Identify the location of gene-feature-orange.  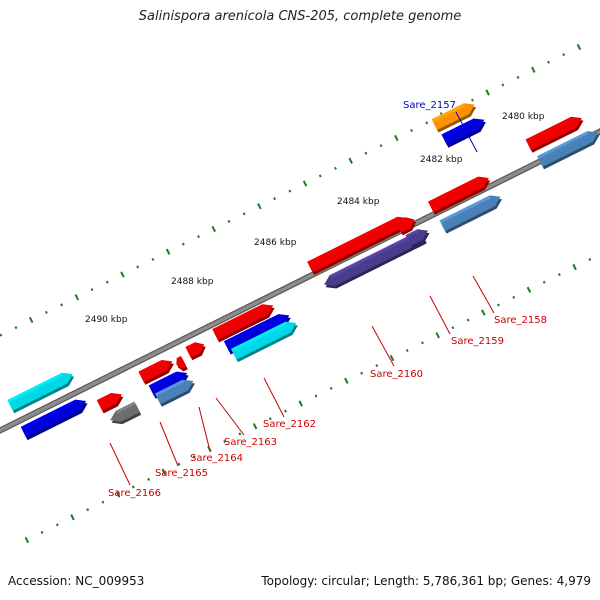
(454, 118).